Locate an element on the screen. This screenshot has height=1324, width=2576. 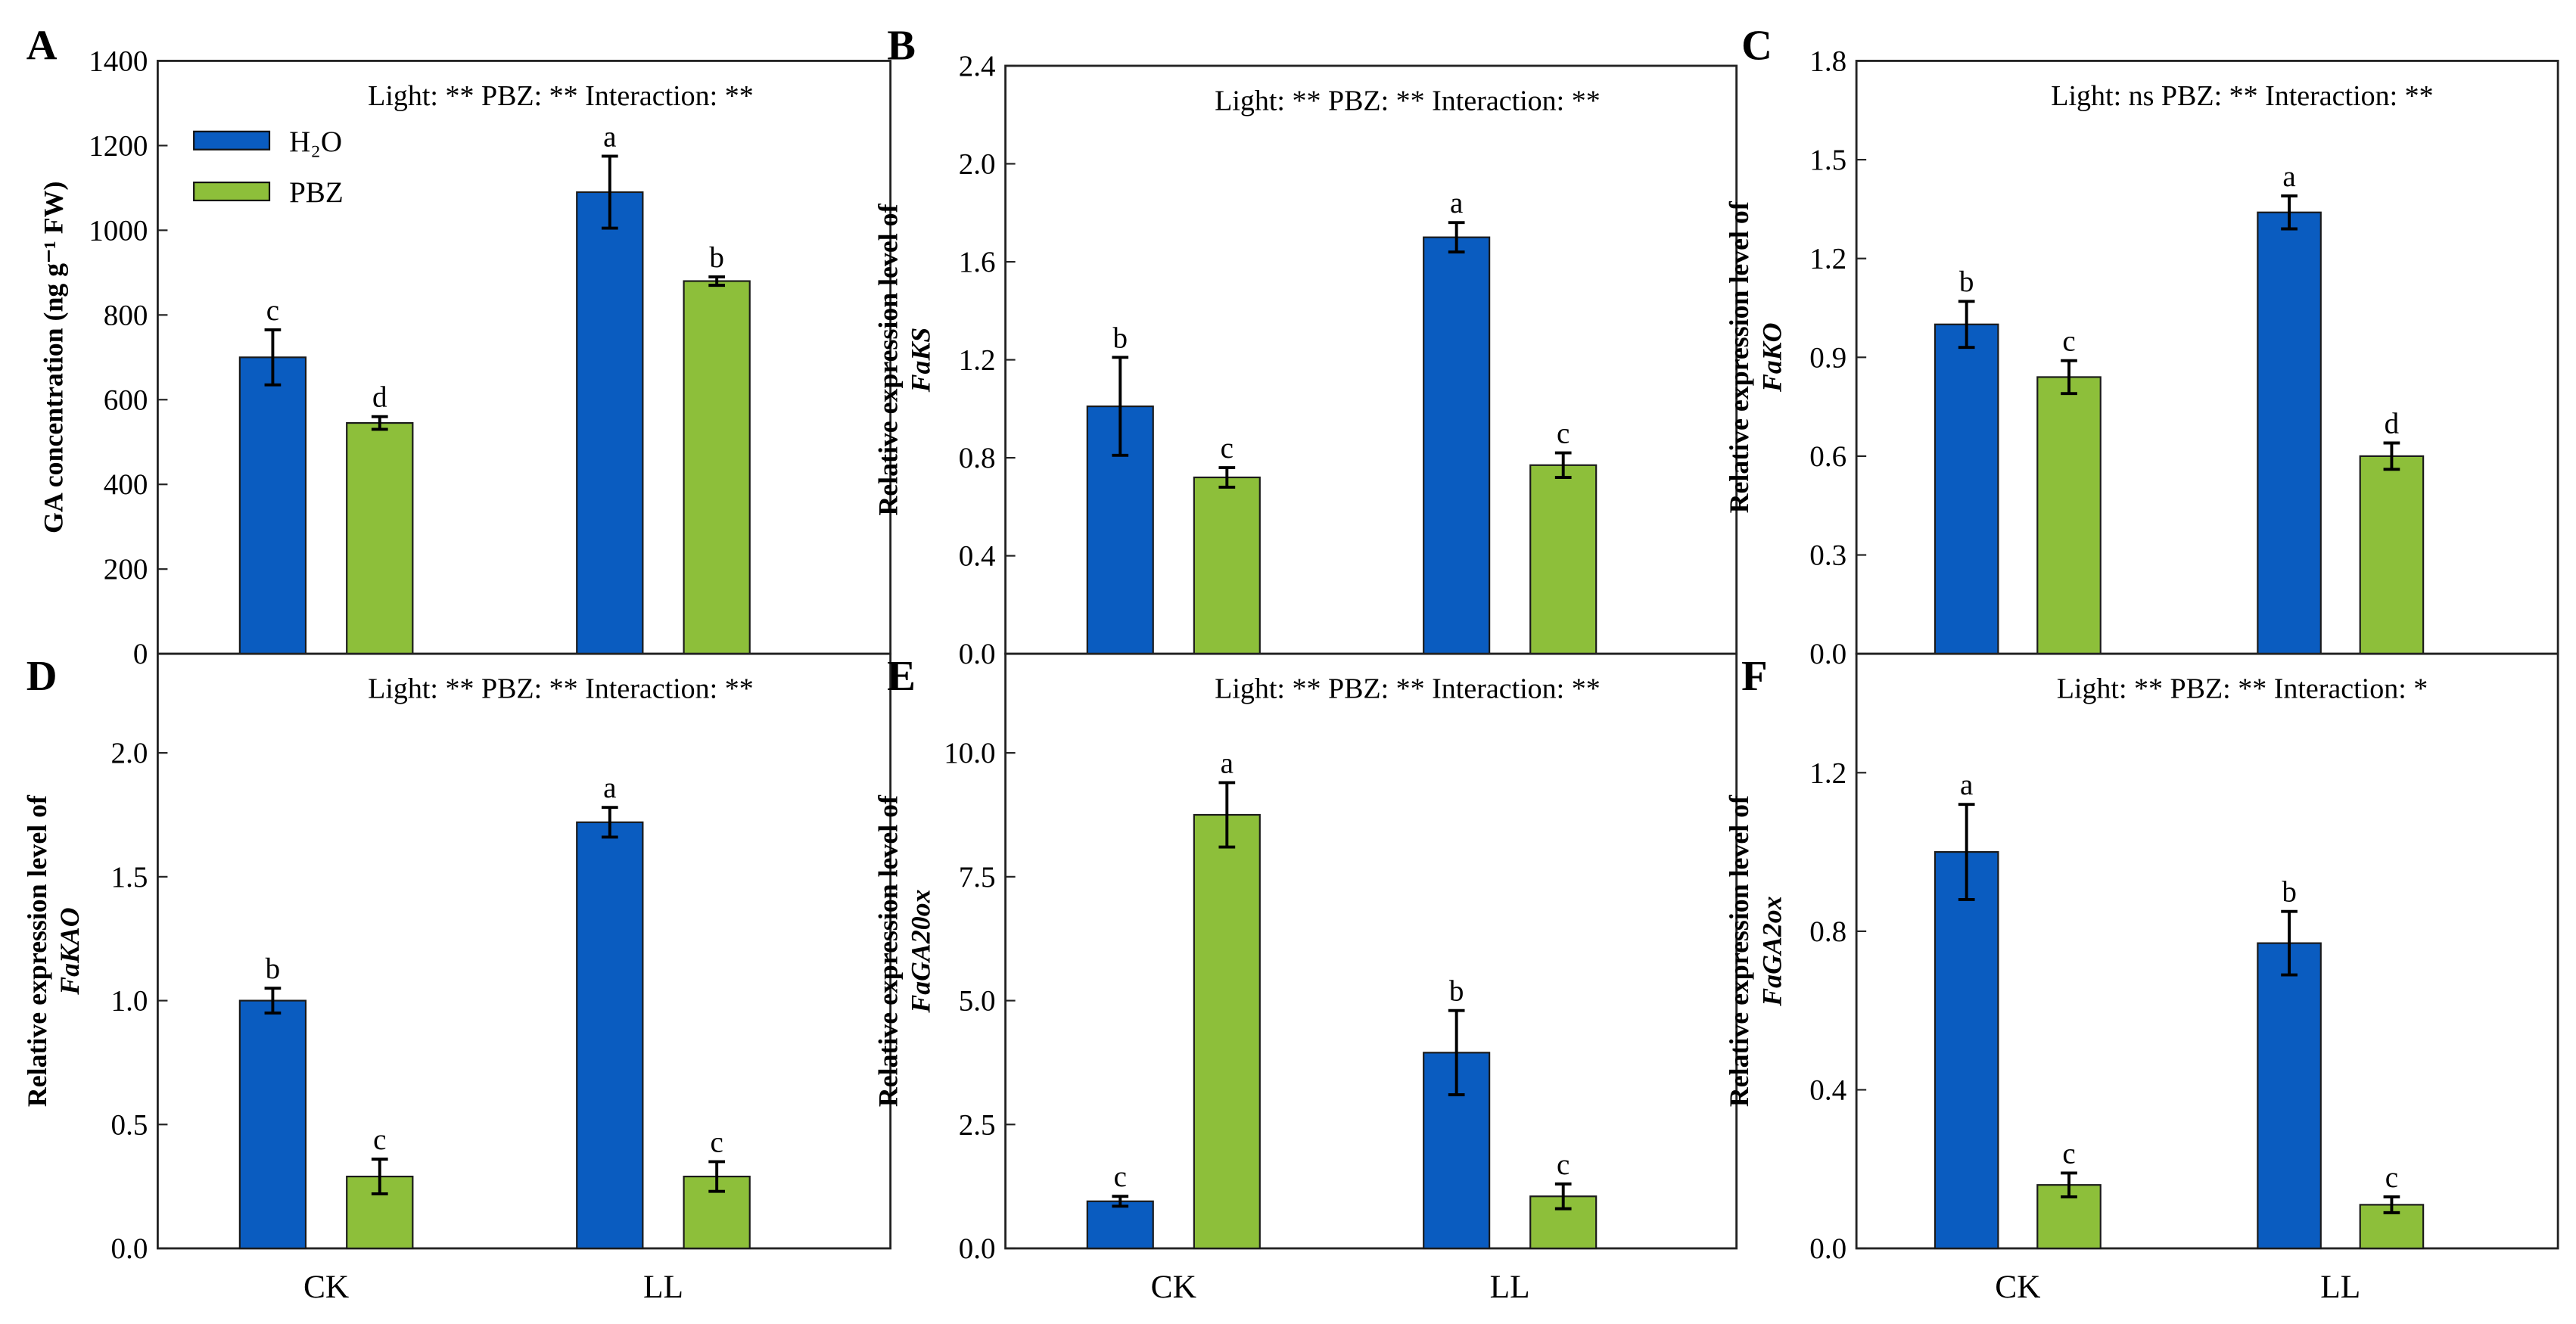
y-tick-label: 1200 is located at coordinates (119, 145).